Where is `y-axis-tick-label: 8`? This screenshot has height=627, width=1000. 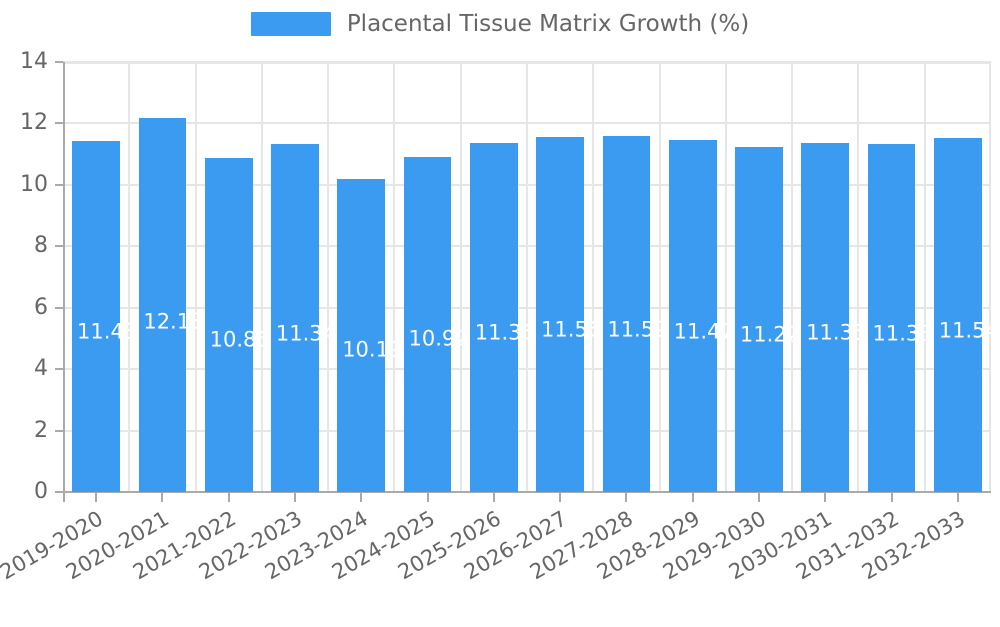
y-axis-tick-label: 8 is located at coordinates (41, 246).